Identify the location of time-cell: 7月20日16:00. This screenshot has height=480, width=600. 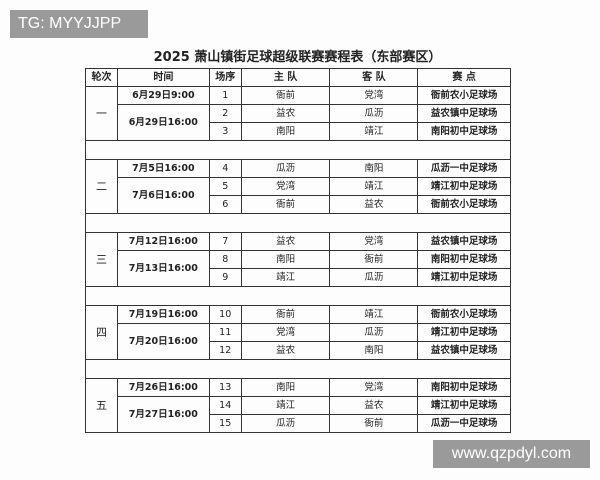
(163, 341).